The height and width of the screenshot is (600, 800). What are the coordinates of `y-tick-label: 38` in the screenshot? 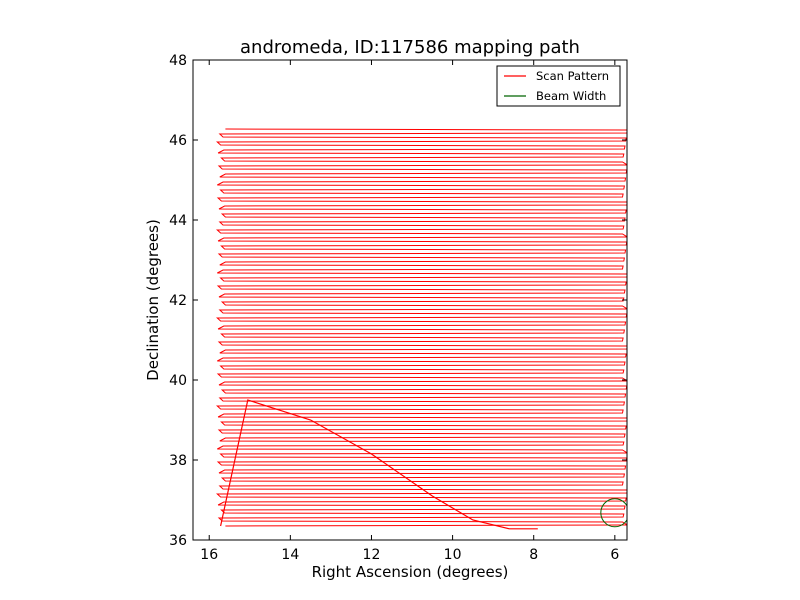 It's located at (178, 461).